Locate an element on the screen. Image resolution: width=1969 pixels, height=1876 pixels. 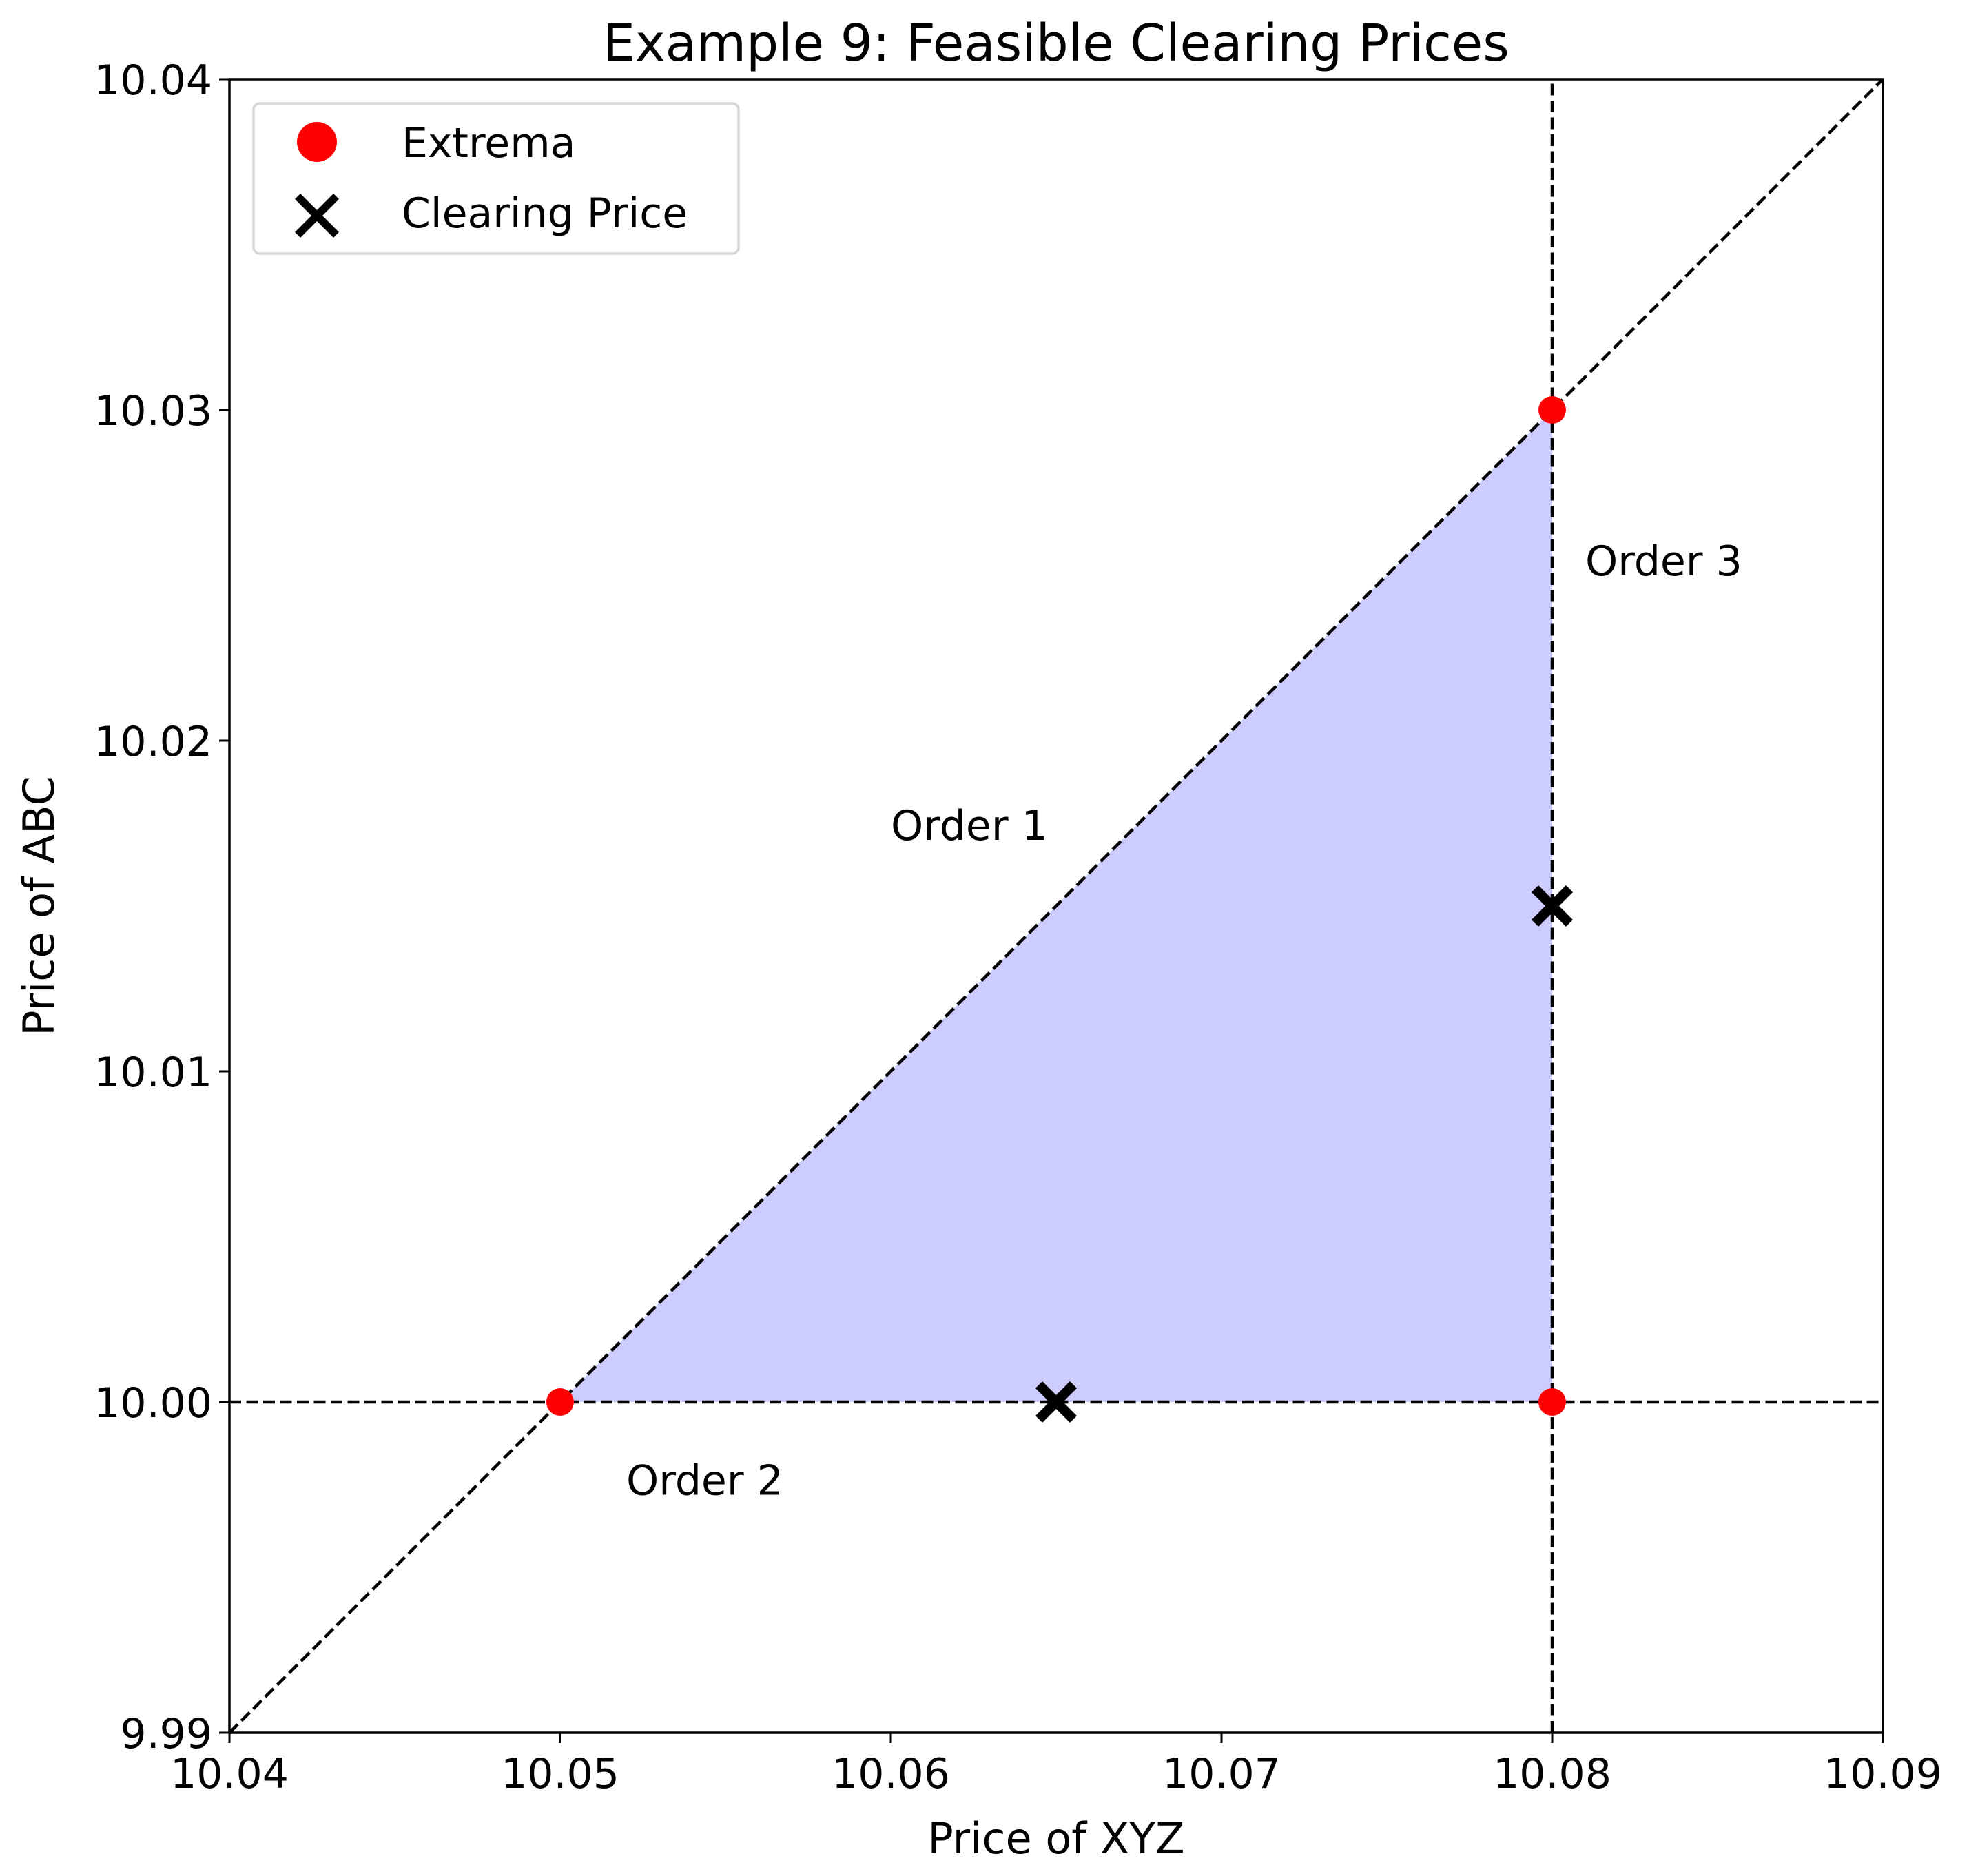
y-tick-label: 9.99 is located at coordinates (166, 1734).